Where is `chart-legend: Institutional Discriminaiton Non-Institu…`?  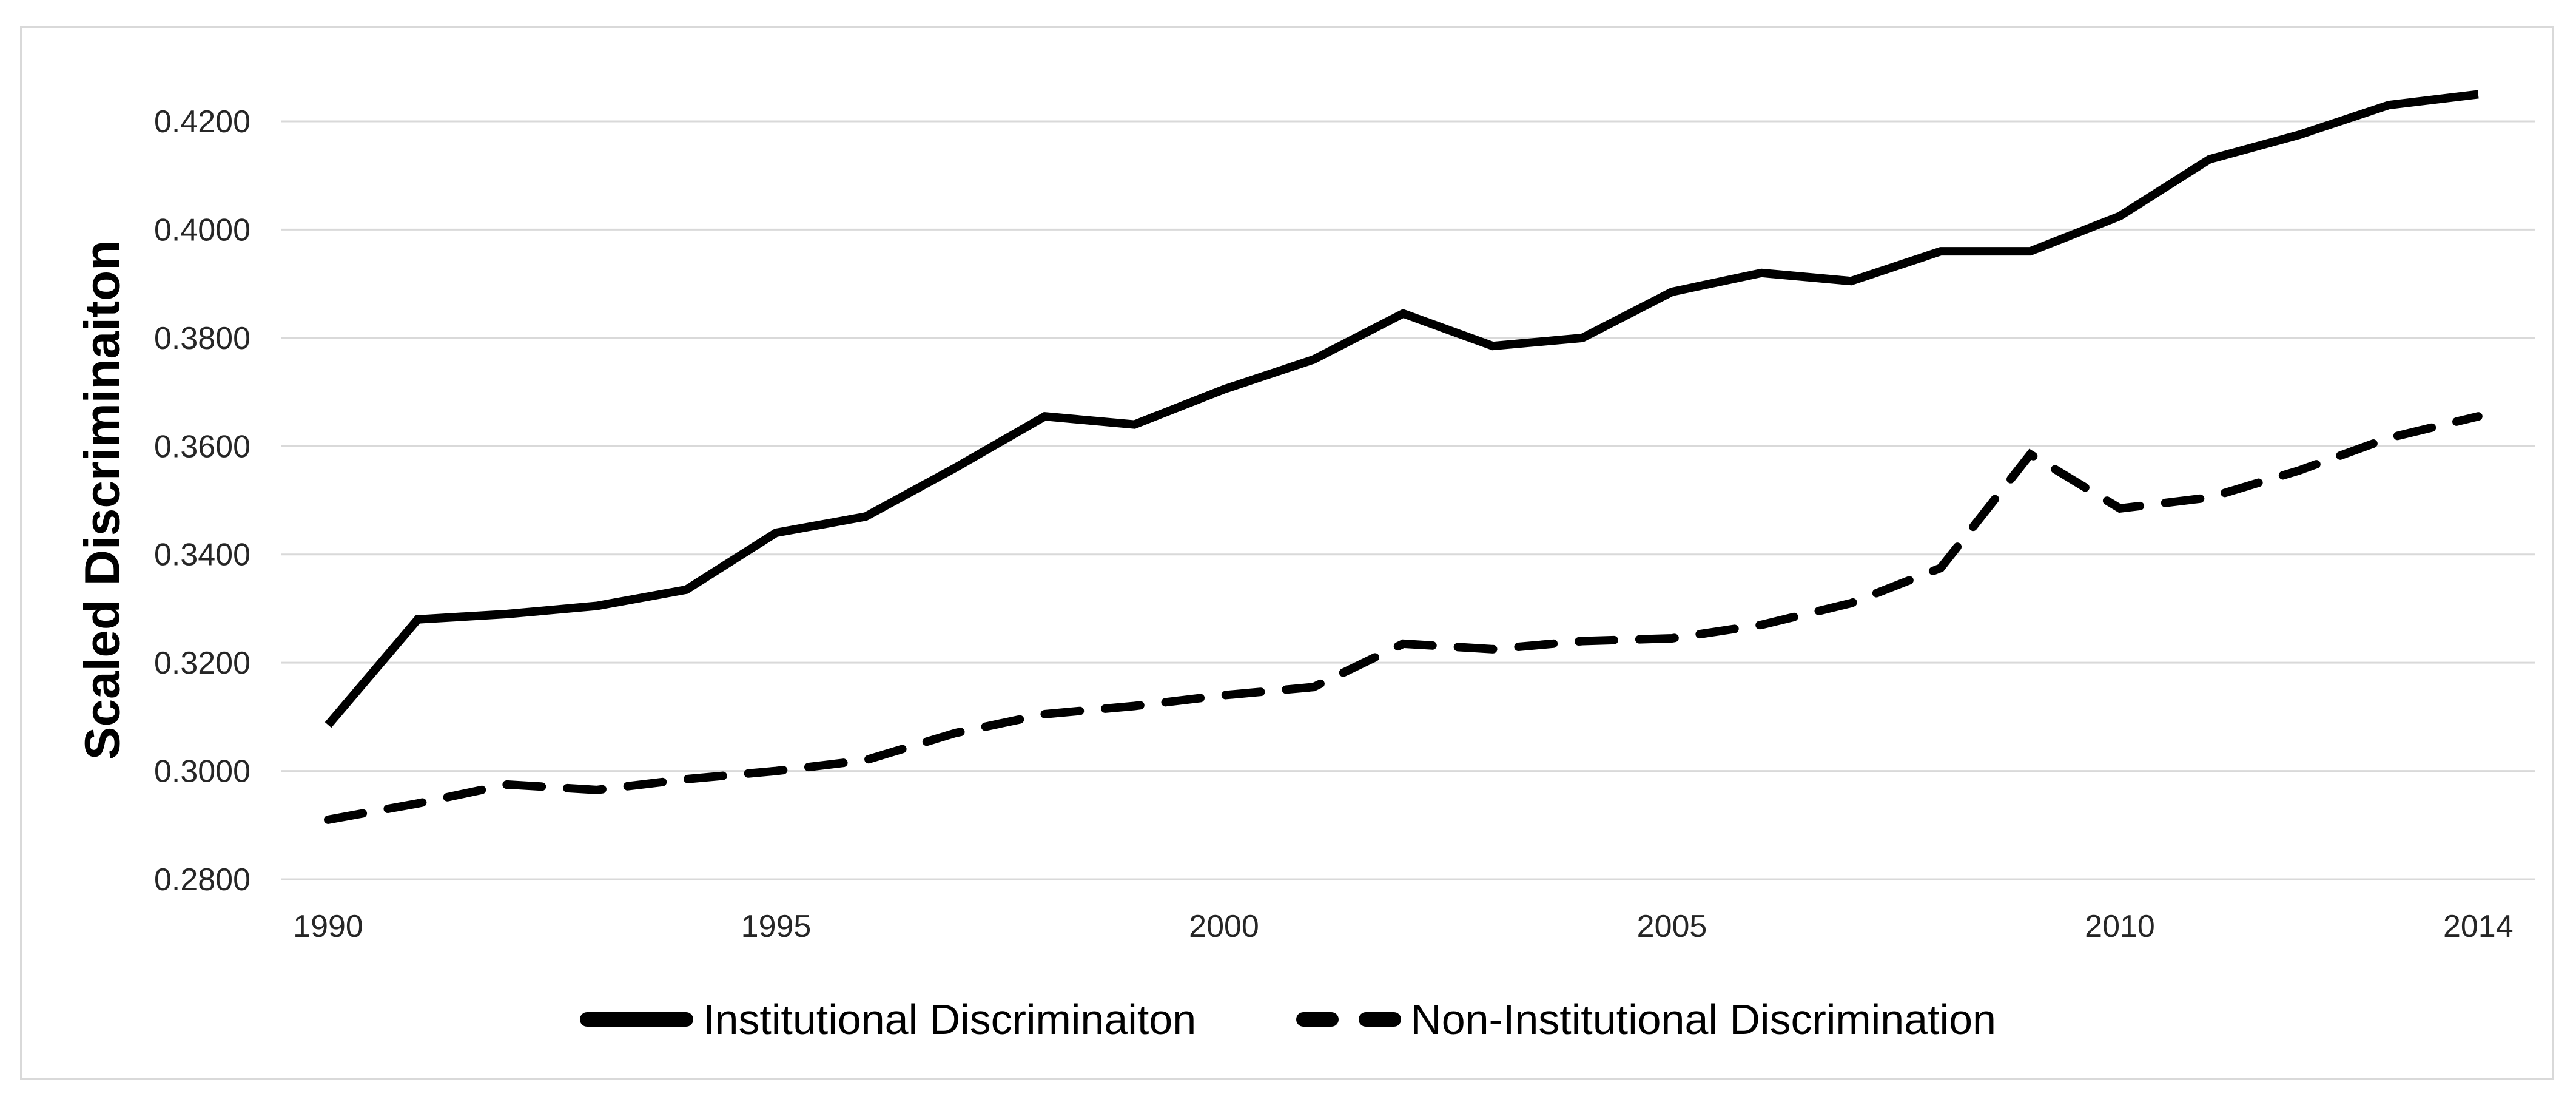
chart-legend: Institutional Discriminaiton Non-Institu… is located at coordinates (1288, 1020).